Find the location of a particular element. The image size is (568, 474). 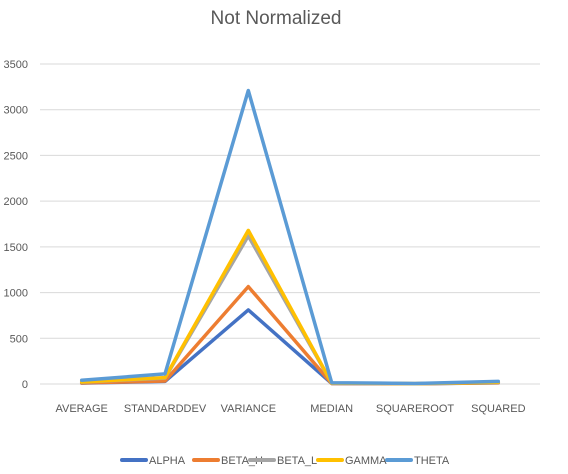

y-tick-label: 500 is located at coordinates (19, 339).